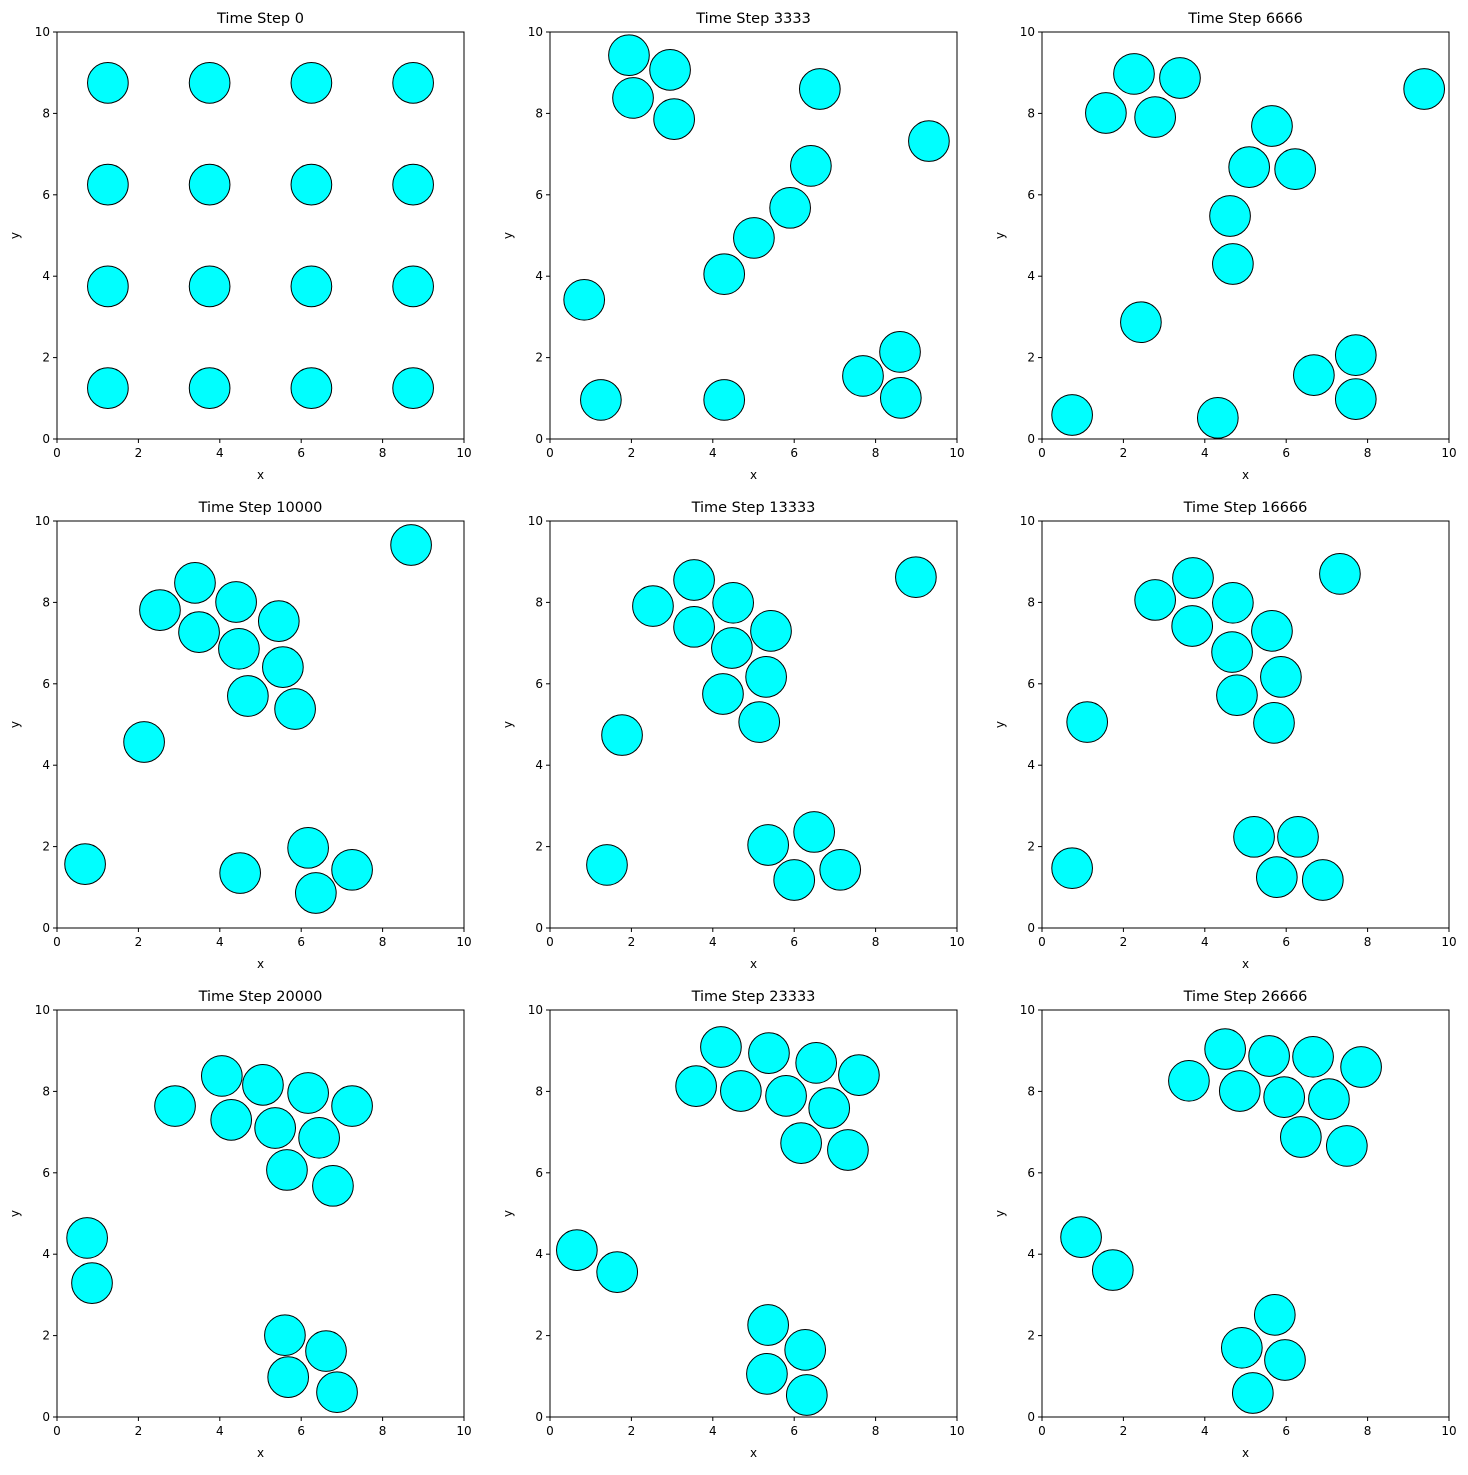 Image resolution: width=1468 pixels, height=1475 pixels. What do you see at coordinates (753, 508) in the screenshot?
I see `subplot-title: Time Step 13333` at bounding box center [753, 508].